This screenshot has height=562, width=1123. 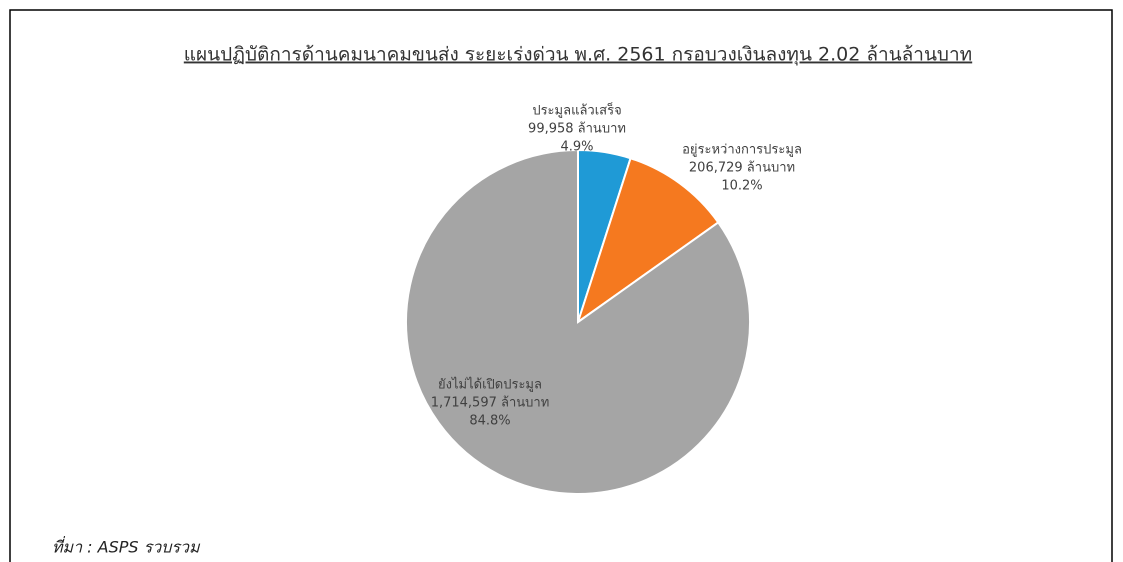 I want to click on slice-percent-label: 4.9%, so click(x=576, y=147).